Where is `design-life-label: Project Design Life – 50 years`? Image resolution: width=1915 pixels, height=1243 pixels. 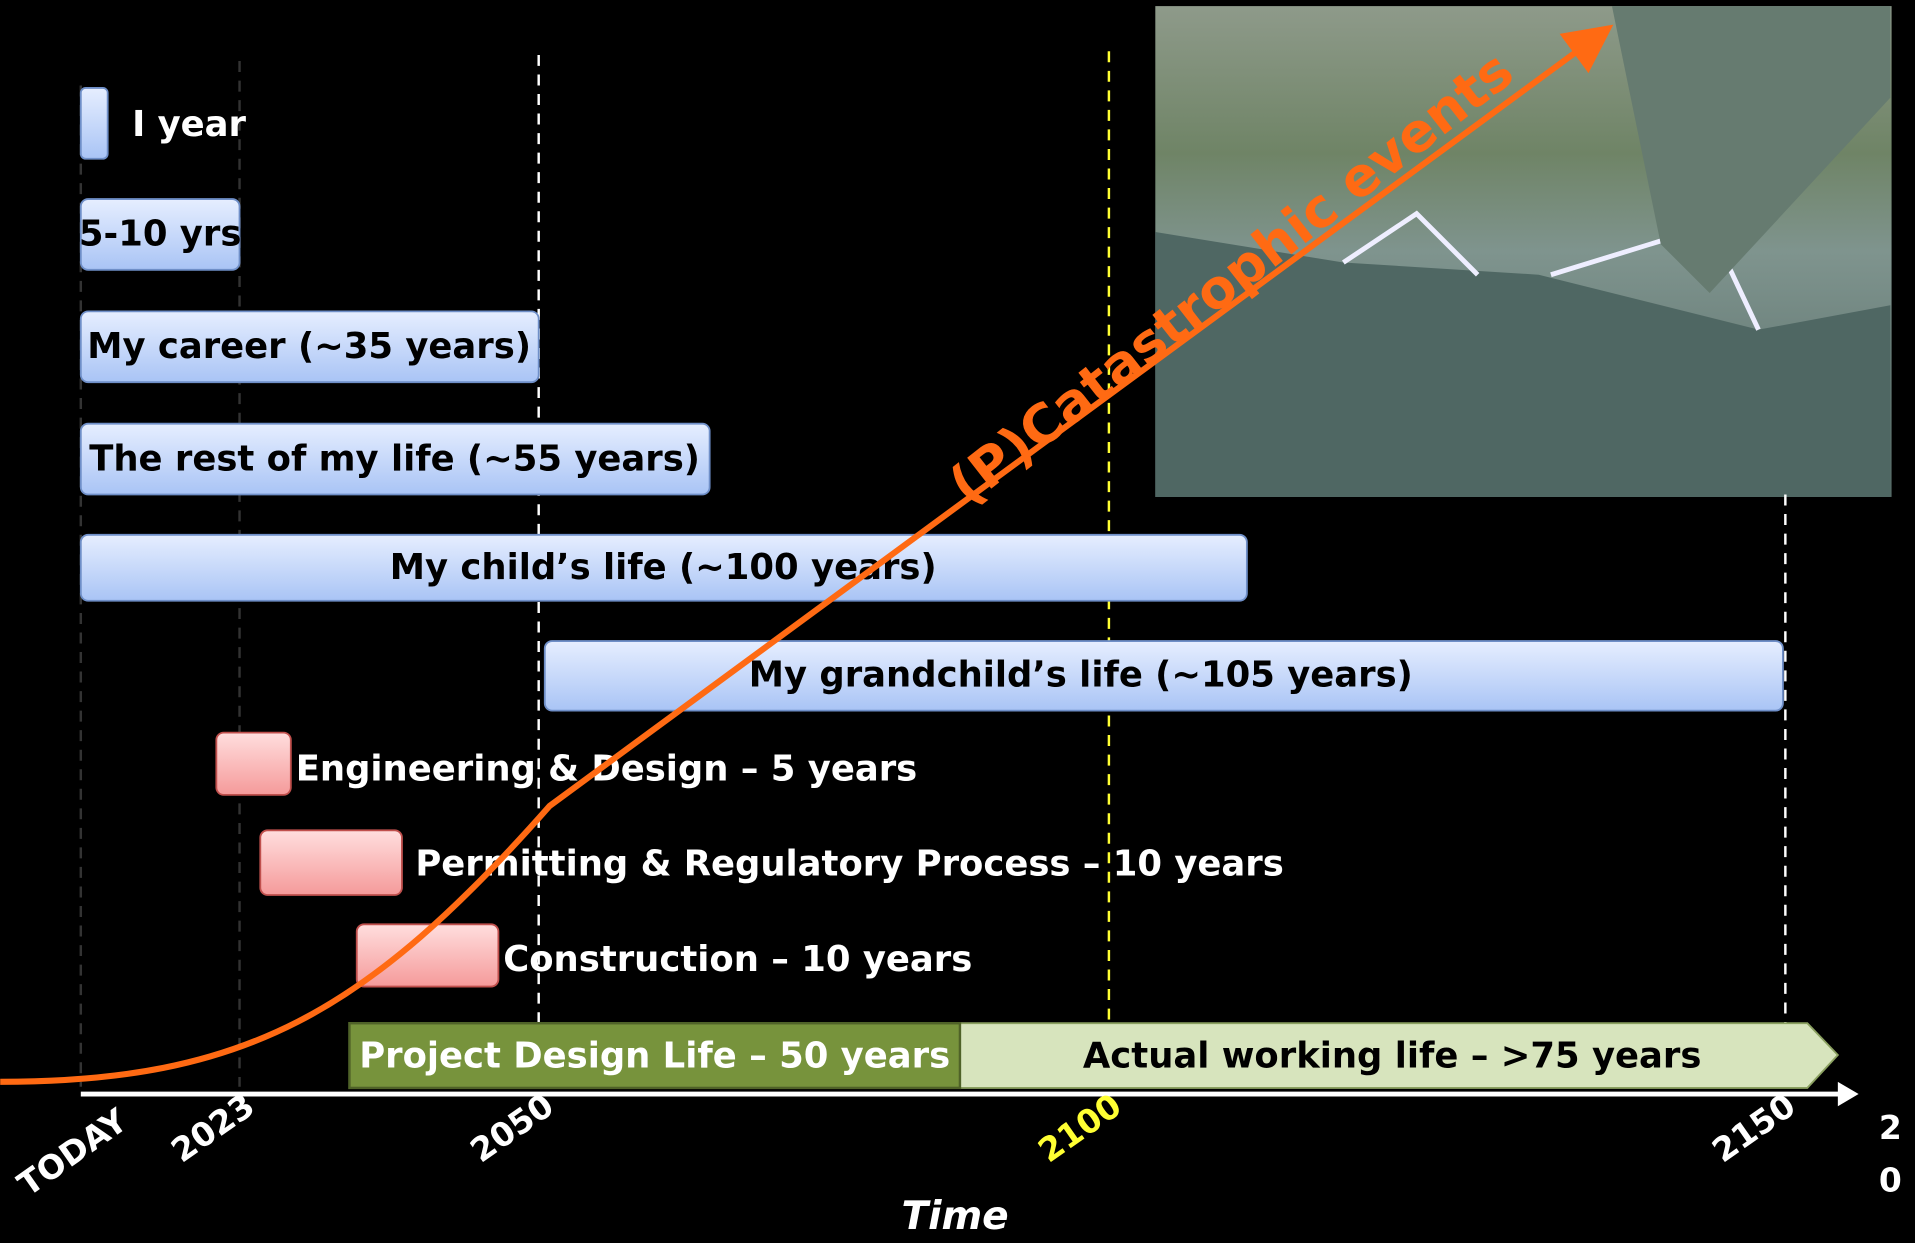
design-life-label: Project Design Life – 50 years is located at coordinates (654, 1055).